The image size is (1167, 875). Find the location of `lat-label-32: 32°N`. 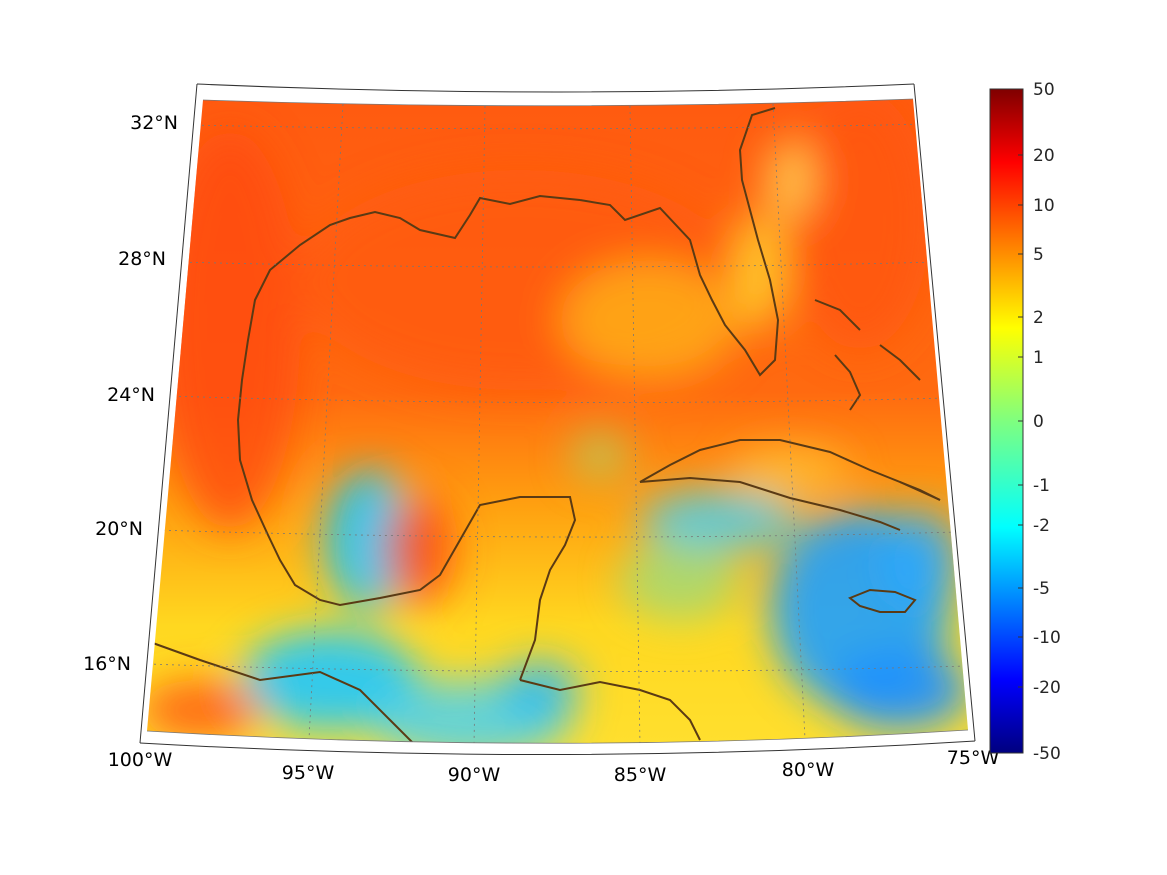

lat-label-32: 32°N is located at coordinates (154, 123).